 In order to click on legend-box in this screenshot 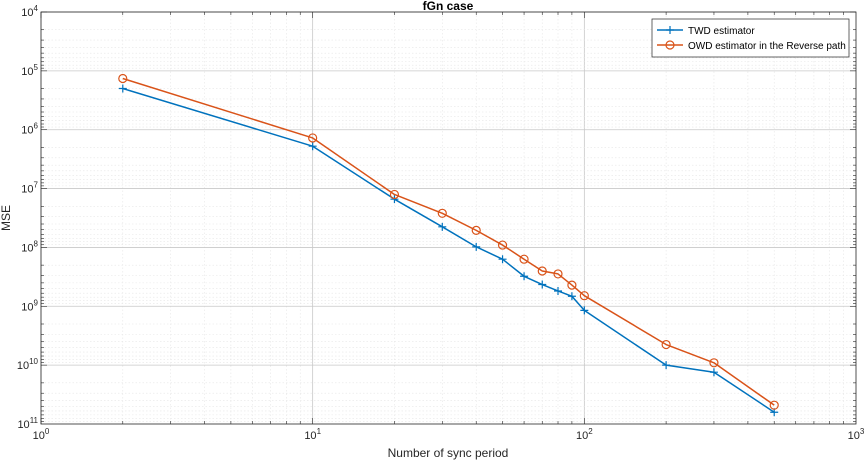, I will do `click(750, 38)`.